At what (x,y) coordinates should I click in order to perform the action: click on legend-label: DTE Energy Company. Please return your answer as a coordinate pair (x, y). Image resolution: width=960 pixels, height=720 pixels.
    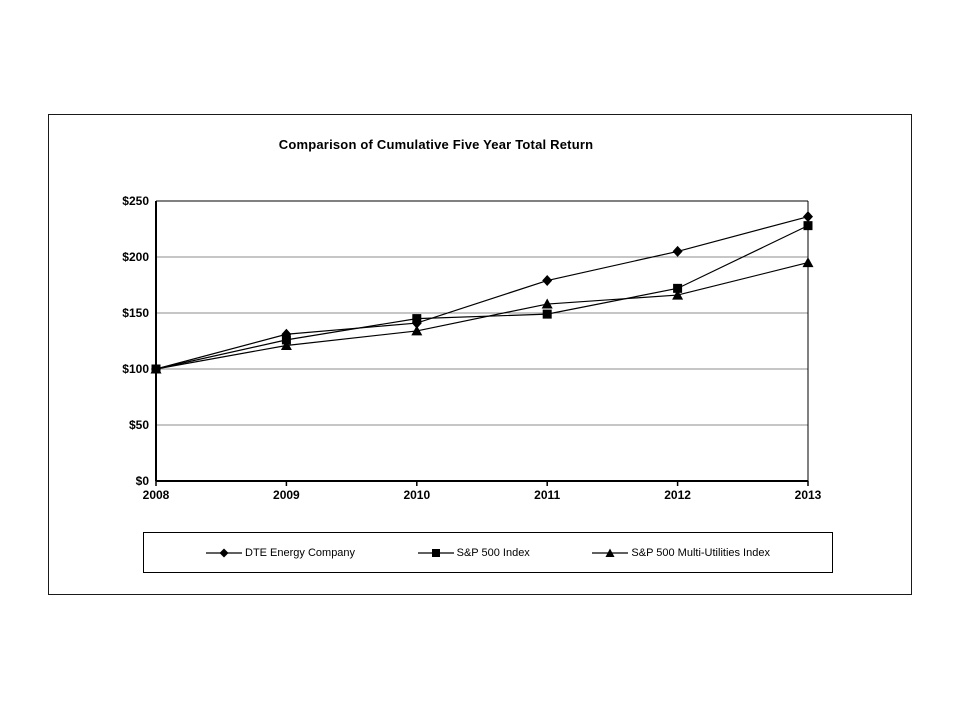
    Looking at the image, I should click on (300, 552).